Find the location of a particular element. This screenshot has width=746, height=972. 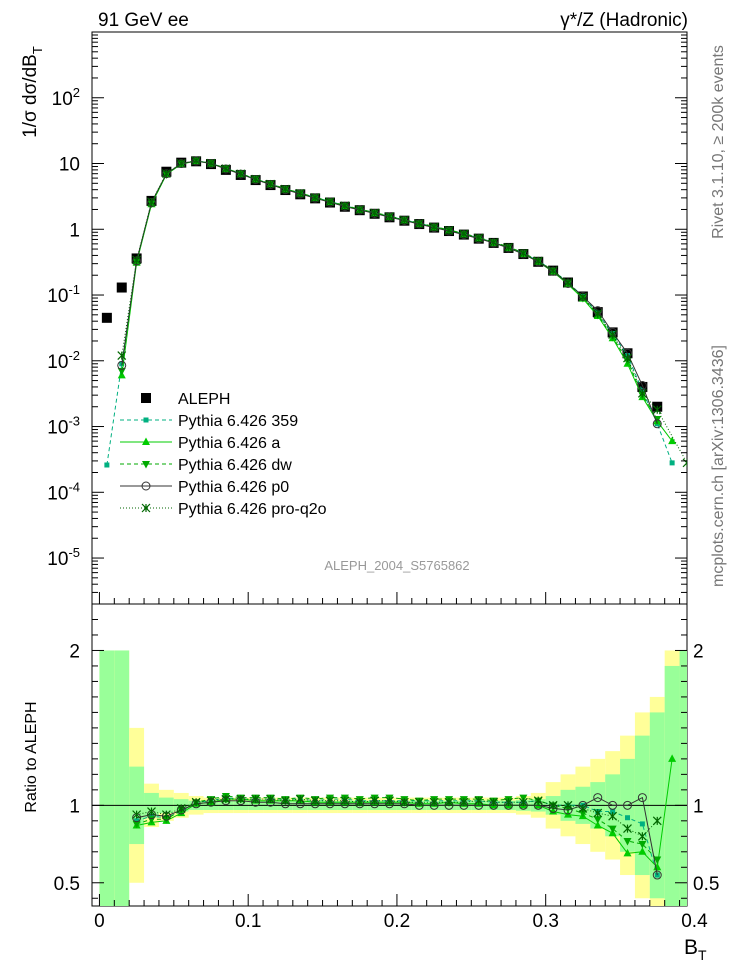

y-tick-label-top: 1 is located at coordinates (74, 230).